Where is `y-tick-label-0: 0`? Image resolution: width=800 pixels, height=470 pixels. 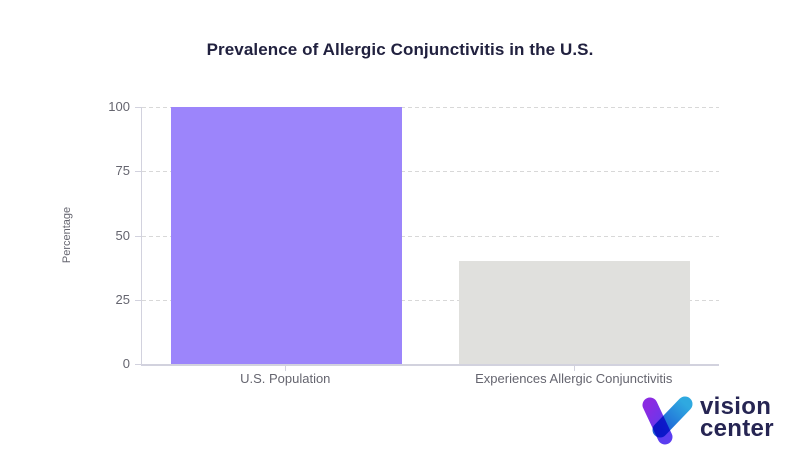
y-tick-label-0: 0 is located at coordinates (126, 363).